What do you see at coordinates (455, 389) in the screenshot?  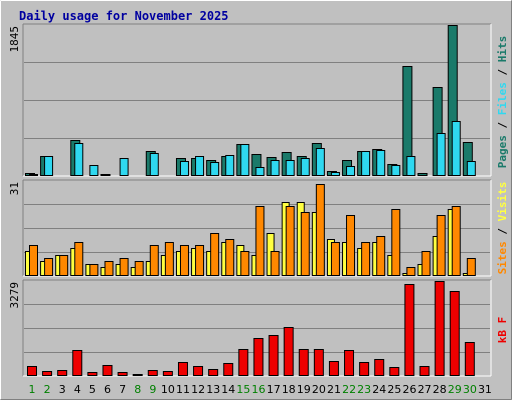 I see `day-label: 29` at bounding box center [455, 389].